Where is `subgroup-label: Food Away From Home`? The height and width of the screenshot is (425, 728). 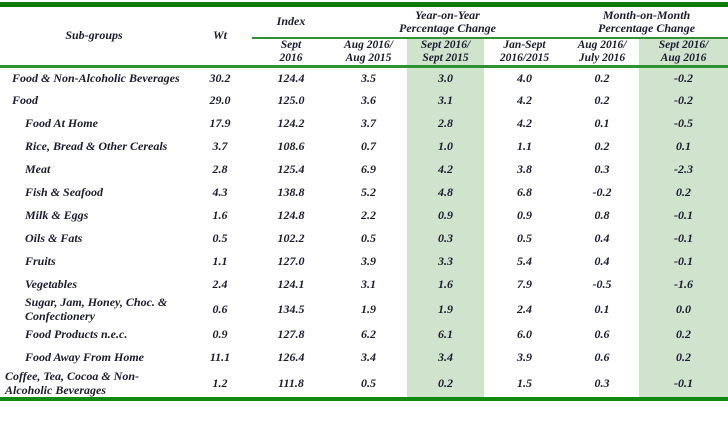
subgroup-label: Food Away From Home is located at coordinates (85, 357).